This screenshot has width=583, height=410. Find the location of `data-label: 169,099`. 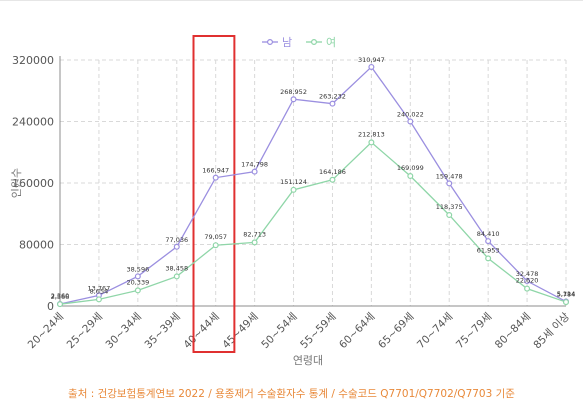

data-label: 169,099 is located at coordinates (410, 168).